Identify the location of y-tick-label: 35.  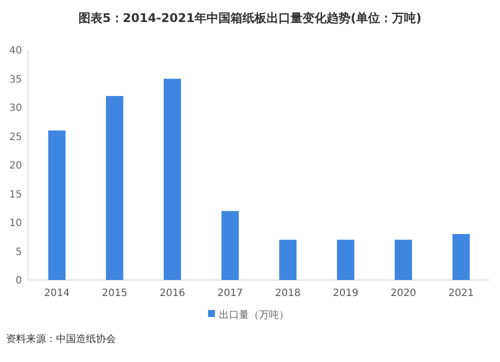
(15, 80).